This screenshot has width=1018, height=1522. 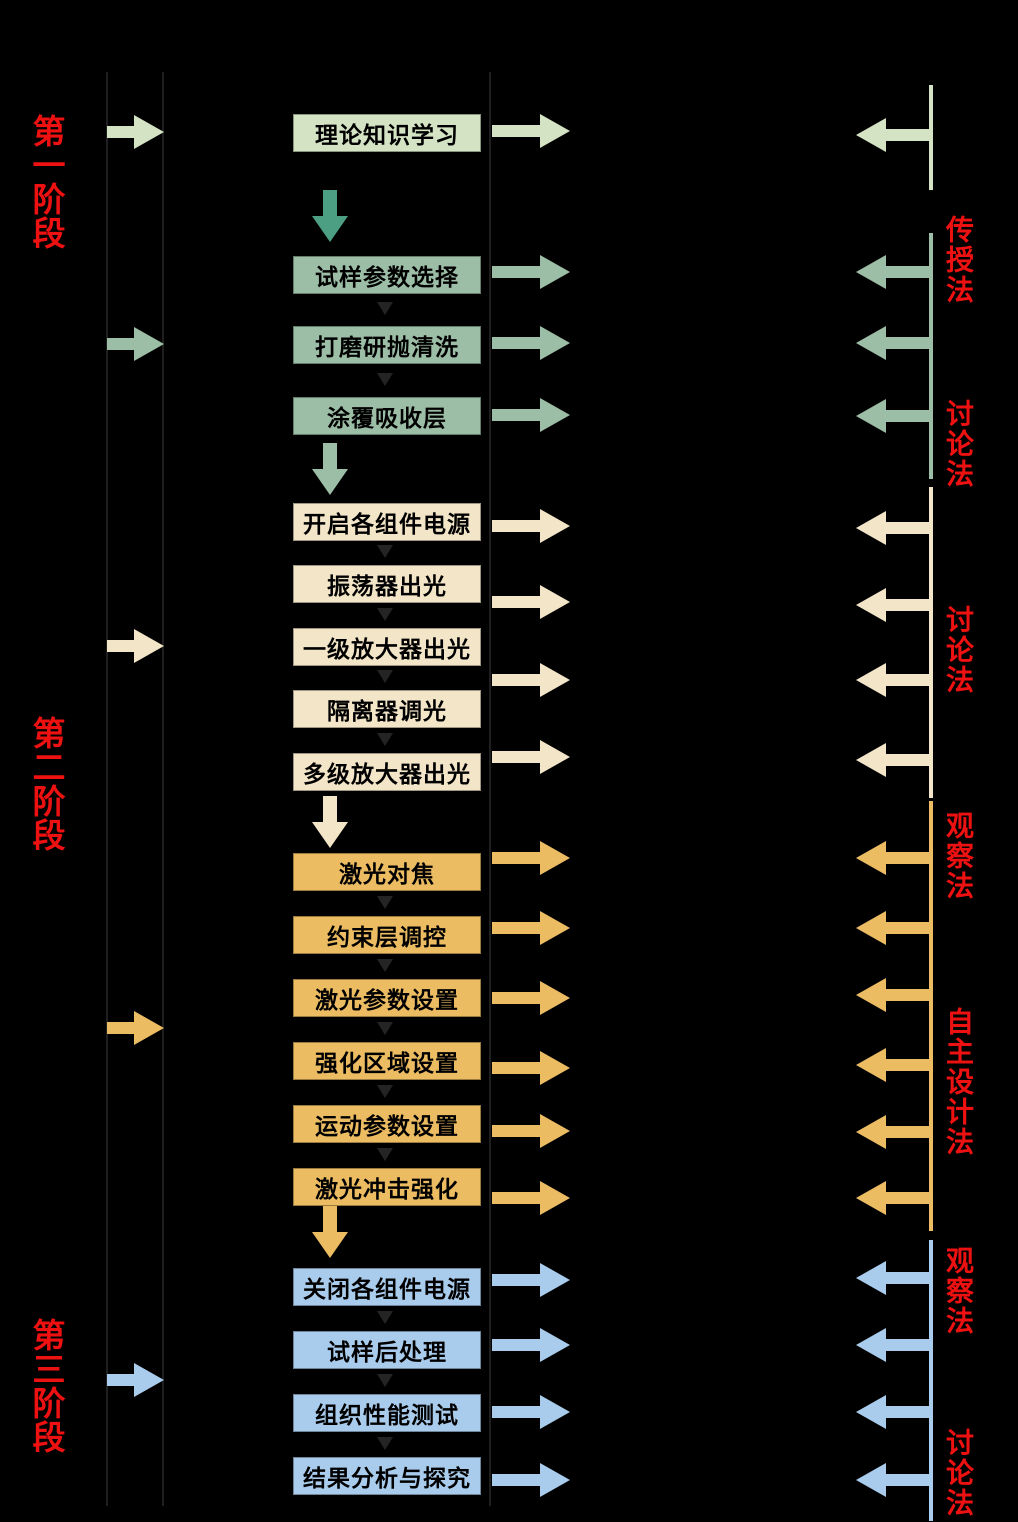 What do you see at coordinates (387, 345) in the screenshot?
I see `flow-step-box: 打磨研抛清洗` at bounding box center [387, 345].